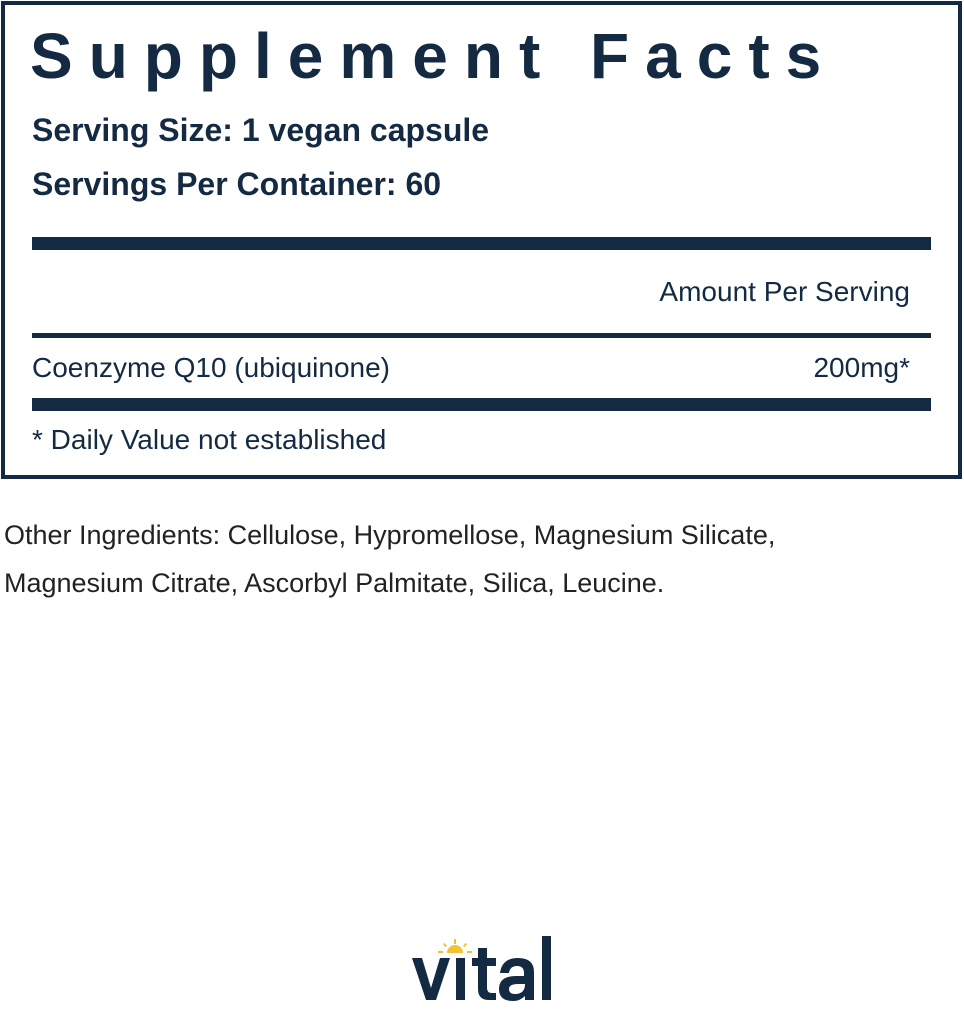 This screenshot has height=1024, width=964. I want to click on logo-wordmark, so click(481, 968).